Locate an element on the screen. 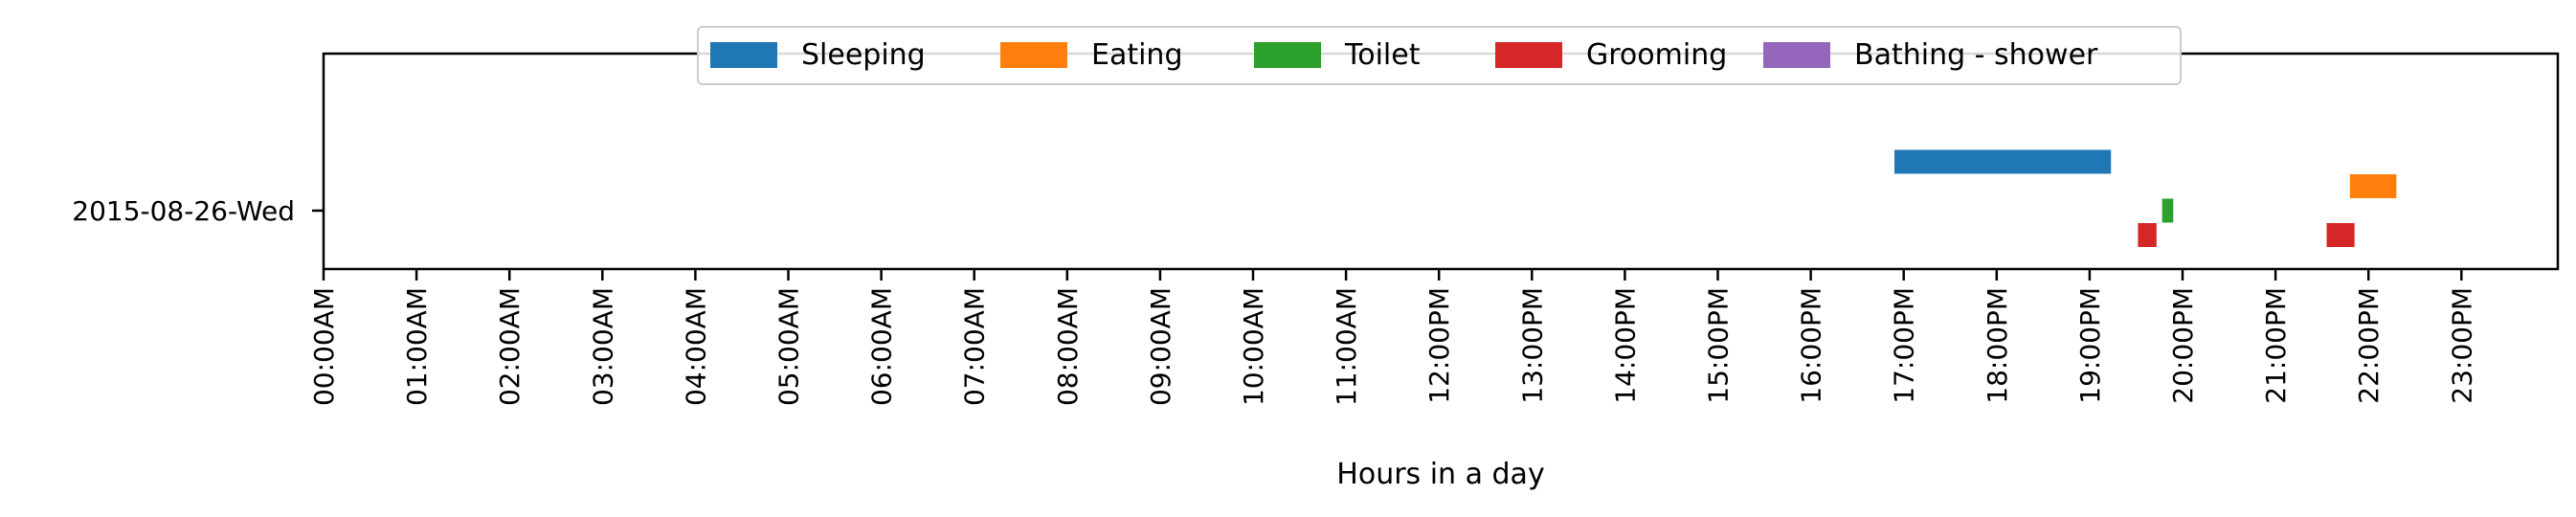  x-tick-label: 18:00PM is located at coordinates (1998, 345).